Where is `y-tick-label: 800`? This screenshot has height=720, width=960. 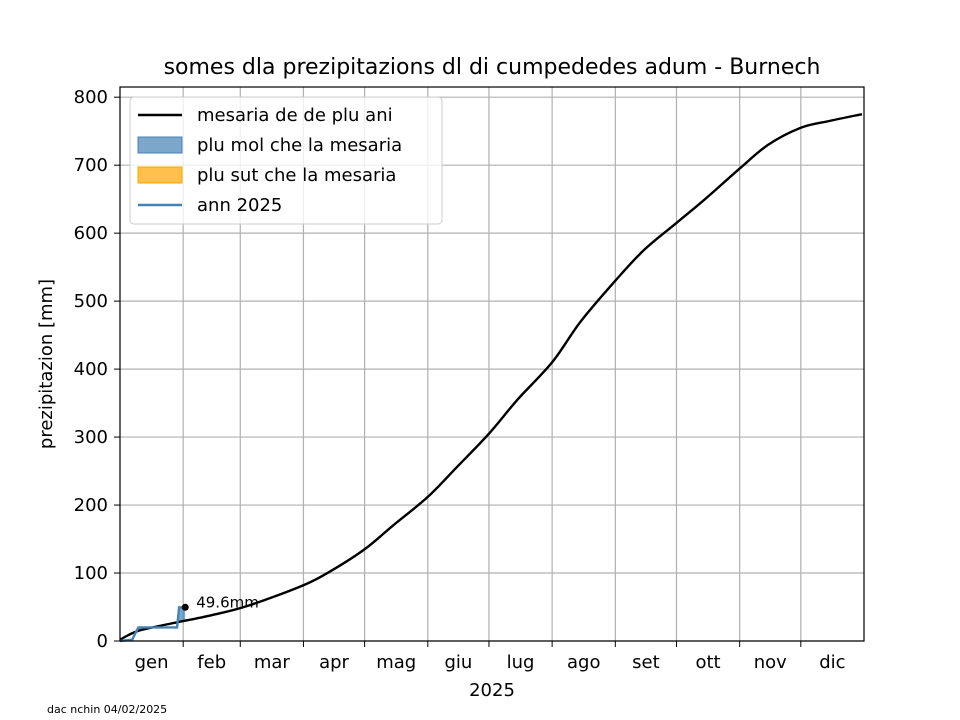 y-tick-label: 800 is located at coordinates (91, 97).